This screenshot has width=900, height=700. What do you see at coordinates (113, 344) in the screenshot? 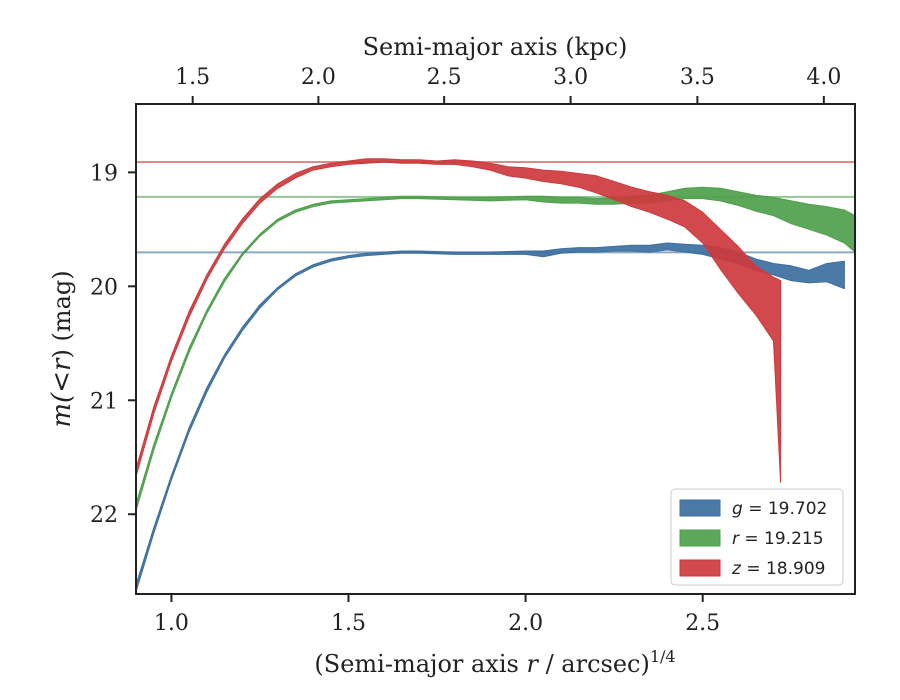
I see `y-axis-ticks: 19 20 21 22` at bounding box center [113, 344].